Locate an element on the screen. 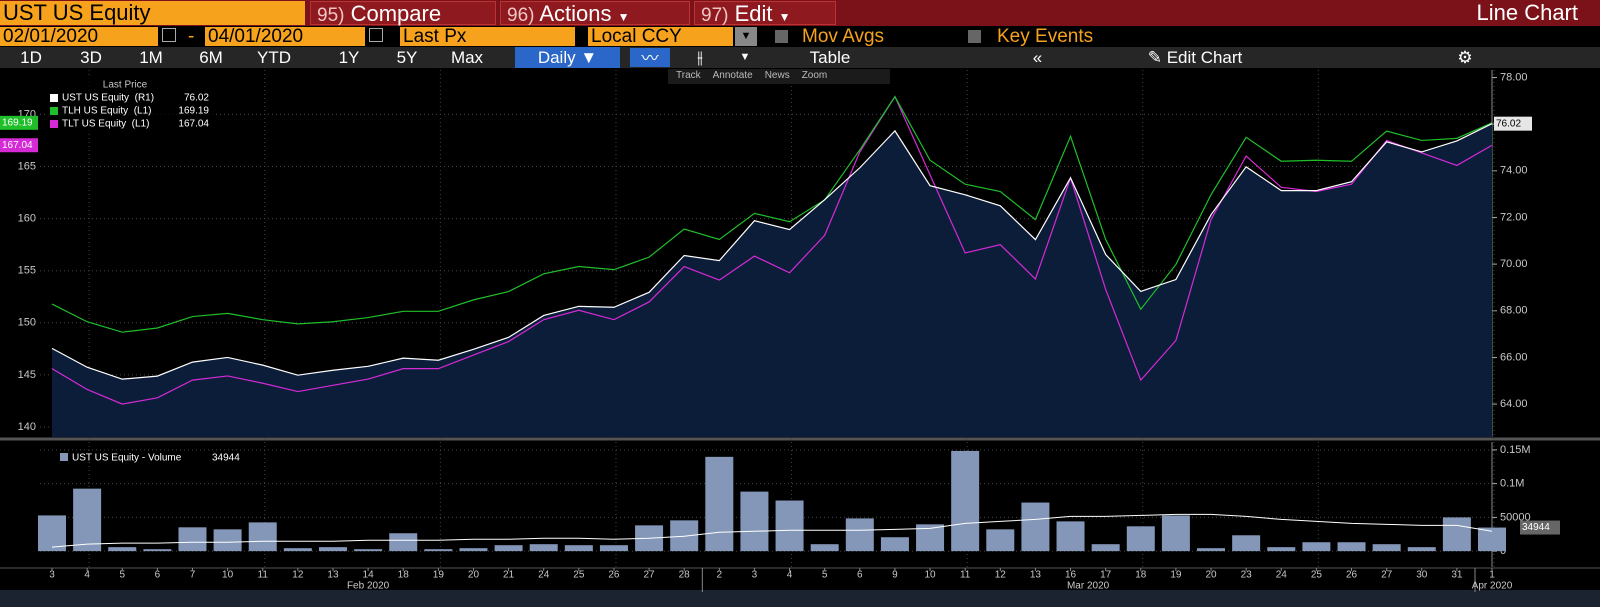 This screenshot has width=1600, height=607. y-tick-label: 150 is located at coordinates (27, 323).